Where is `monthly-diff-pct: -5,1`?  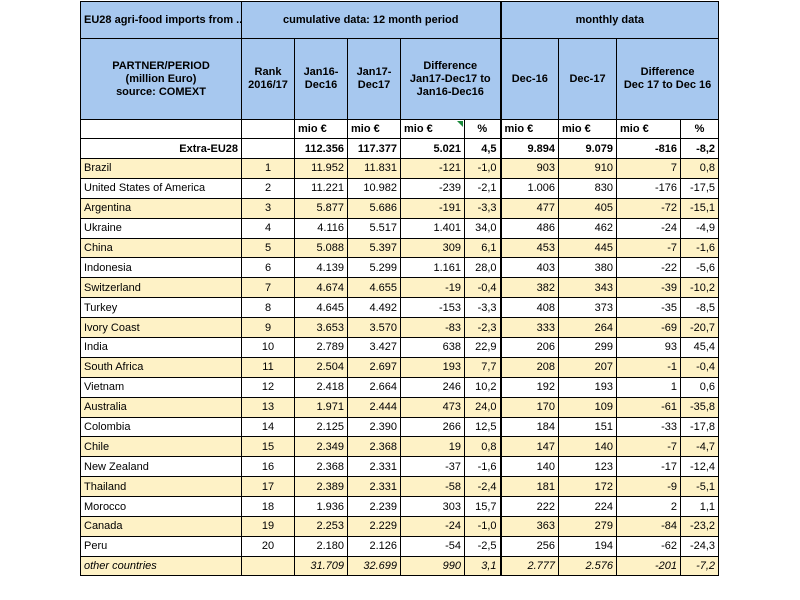
monthly-diff-pct: -5,1 is located at coordinates (700, 487).